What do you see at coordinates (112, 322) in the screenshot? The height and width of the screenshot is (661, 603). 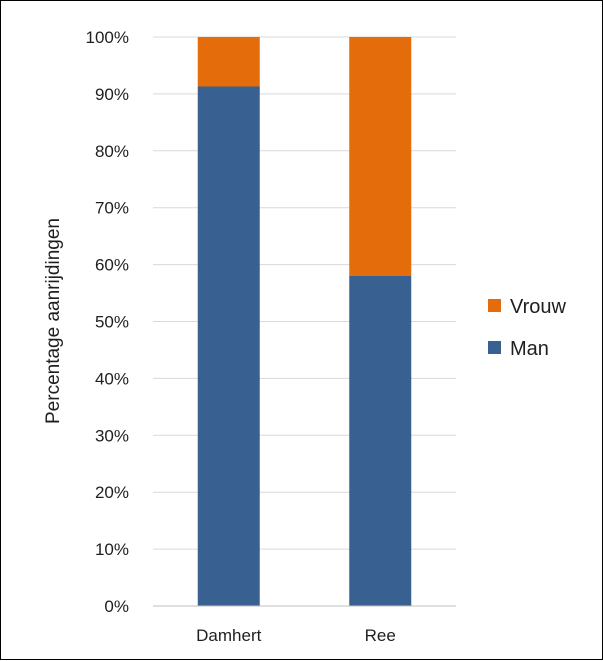 I see `y-tick-label: 50%` at bounding box center [112, 322].